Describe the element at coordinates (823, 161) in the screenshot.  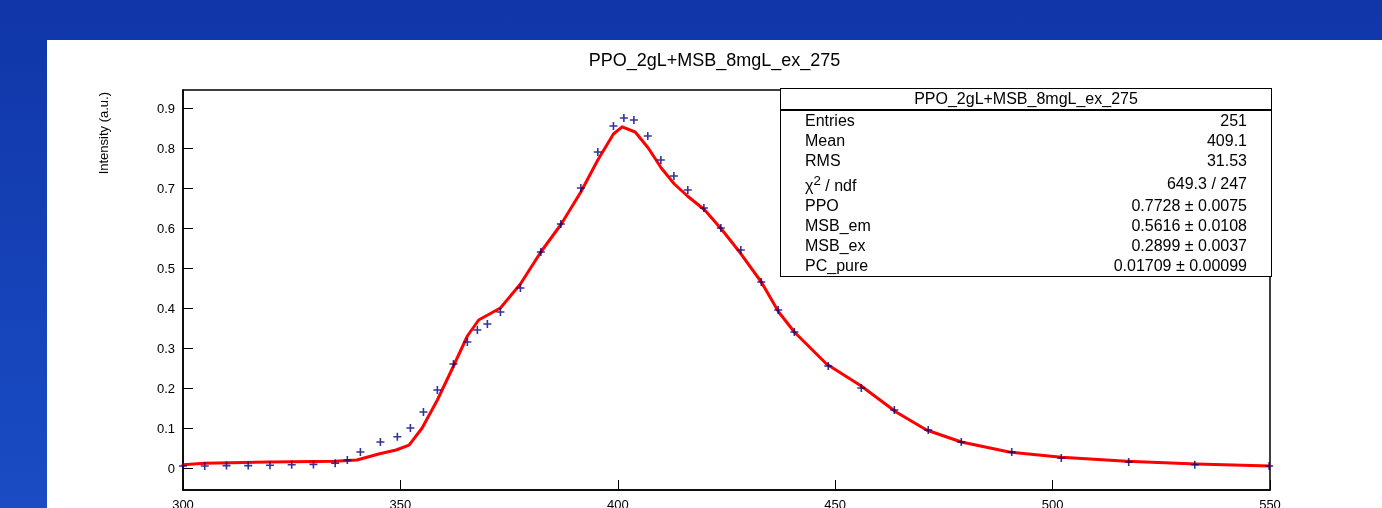
I see `annotation: RMS` at that location.